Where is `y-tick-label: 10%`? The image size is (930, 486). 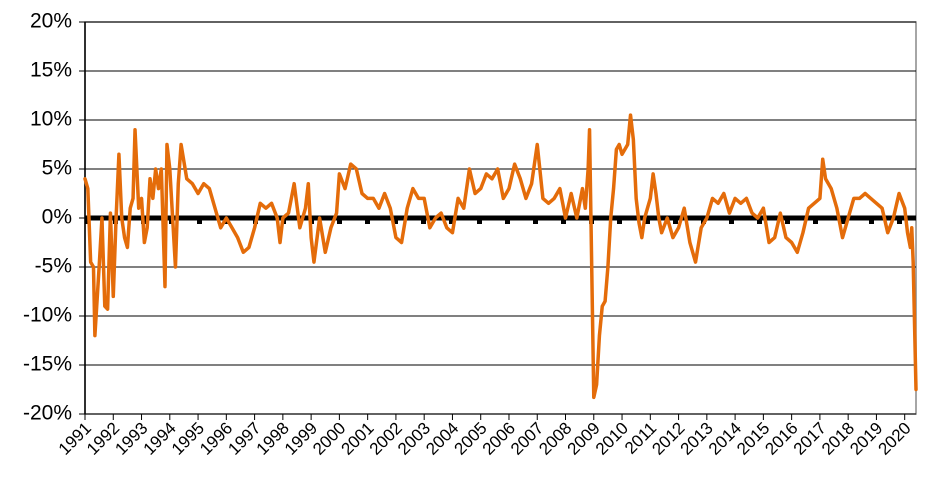 y-tick-label: 10% is located at coordinates (51, 119).